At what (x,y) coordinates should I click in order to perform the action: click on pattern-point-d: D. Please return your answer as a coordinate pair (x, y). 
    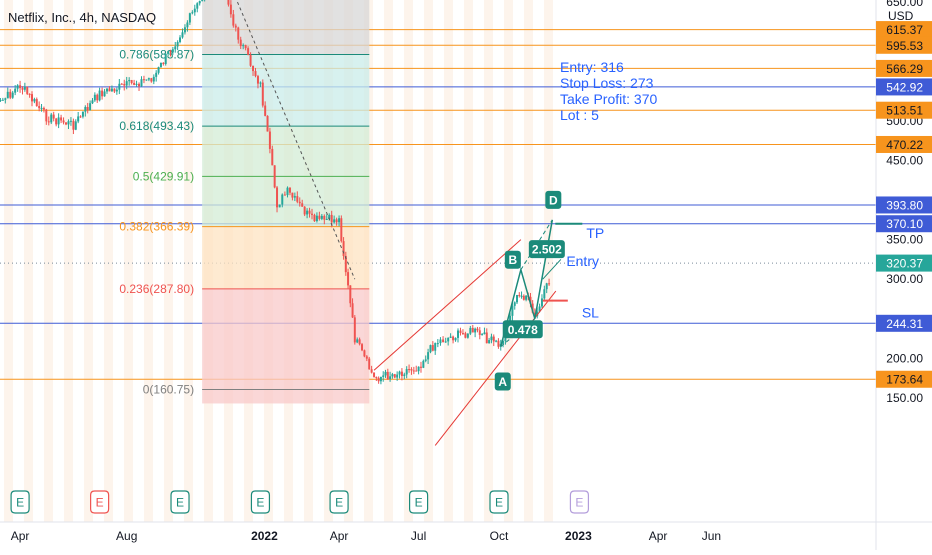
    Looking at the image, I should click on (553, 200).